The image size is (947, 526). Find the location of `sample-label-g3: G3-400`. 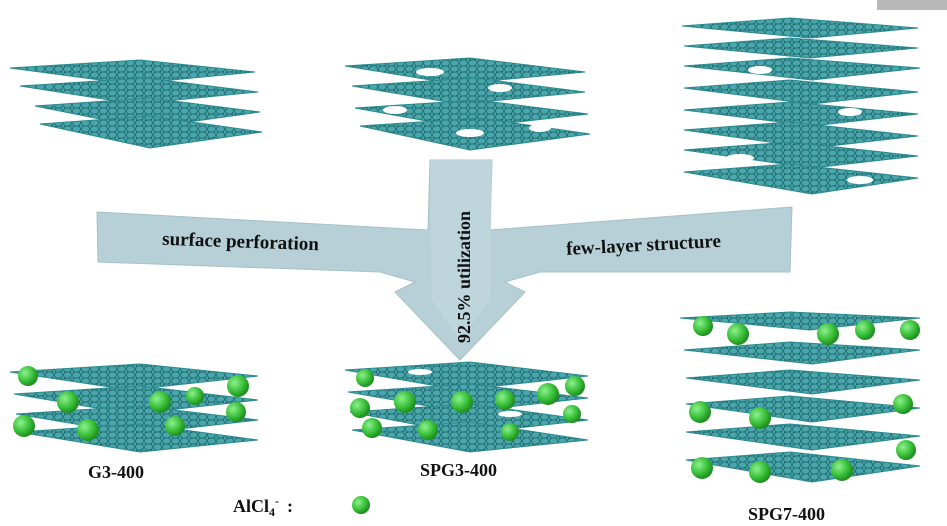

sample-label-g3: G3-400 is located at coordinates (116, 472).